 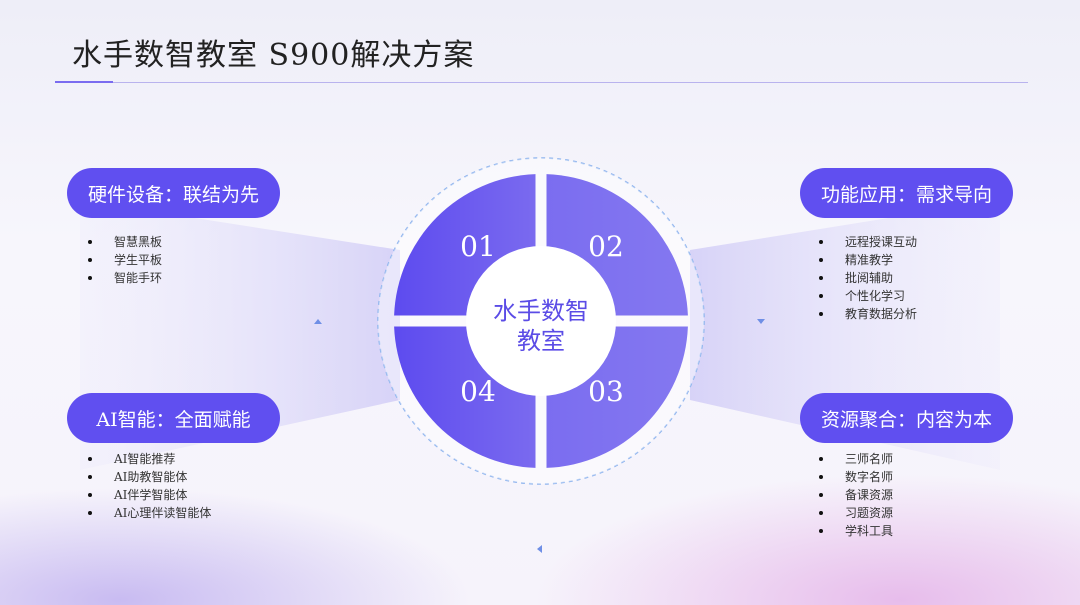 I want to click on title-divider, so click(x=541, y=82).